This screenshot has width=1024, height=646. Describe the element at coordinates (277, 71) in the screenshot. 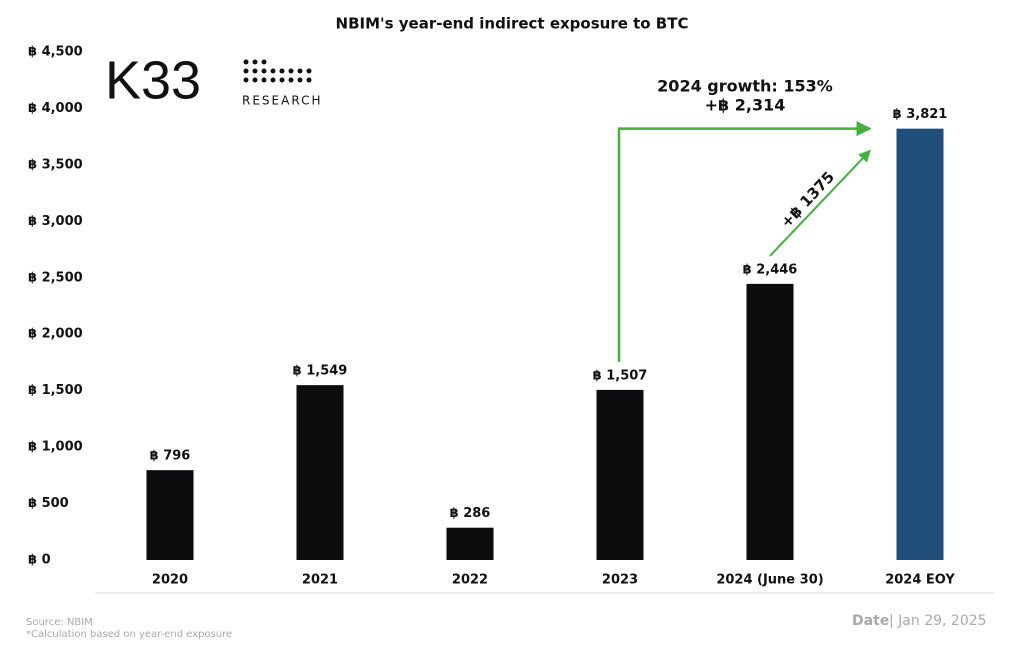

I see `logo-dots` at that location.